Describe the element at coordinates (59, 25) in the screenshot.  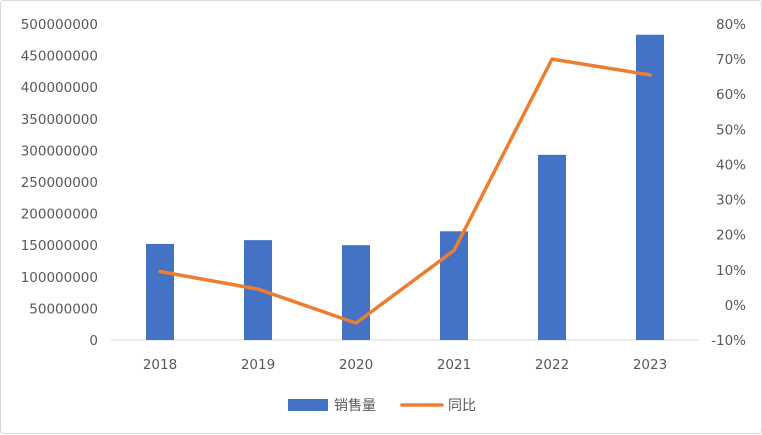
I see `left-tick-label: 500000000` at that location.